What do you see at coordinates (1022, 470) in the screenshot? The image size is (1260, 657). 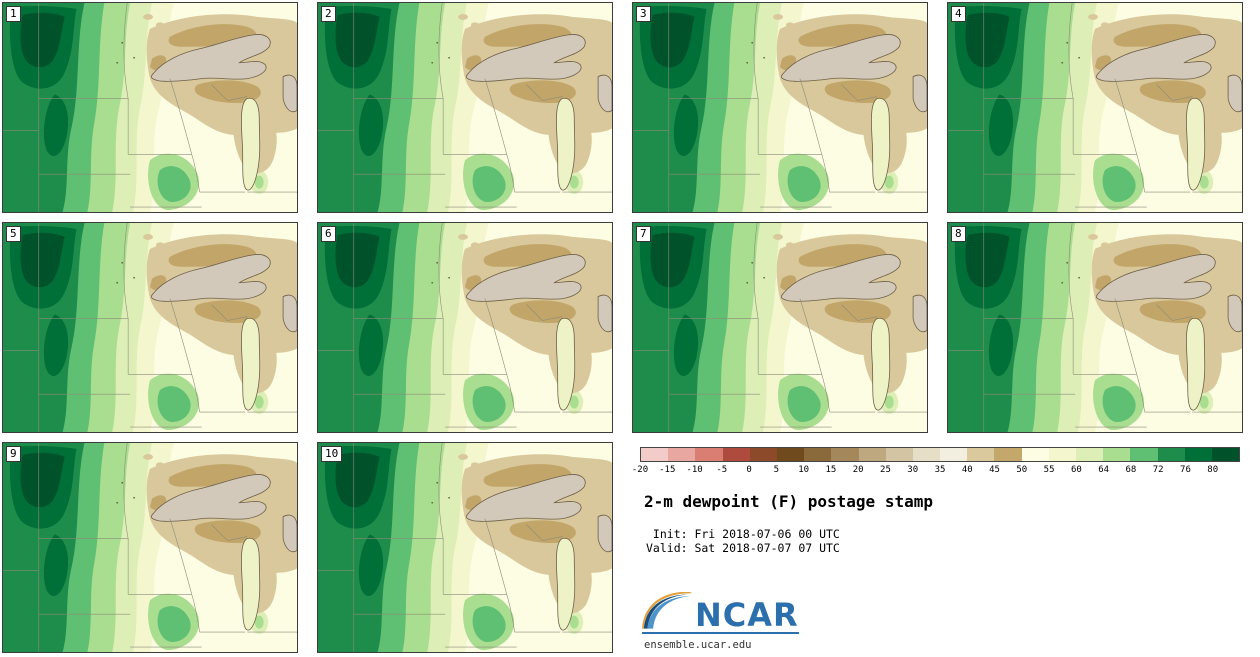 I see `colorbar-tick-label: 50` at bounding box center [1022, 470].